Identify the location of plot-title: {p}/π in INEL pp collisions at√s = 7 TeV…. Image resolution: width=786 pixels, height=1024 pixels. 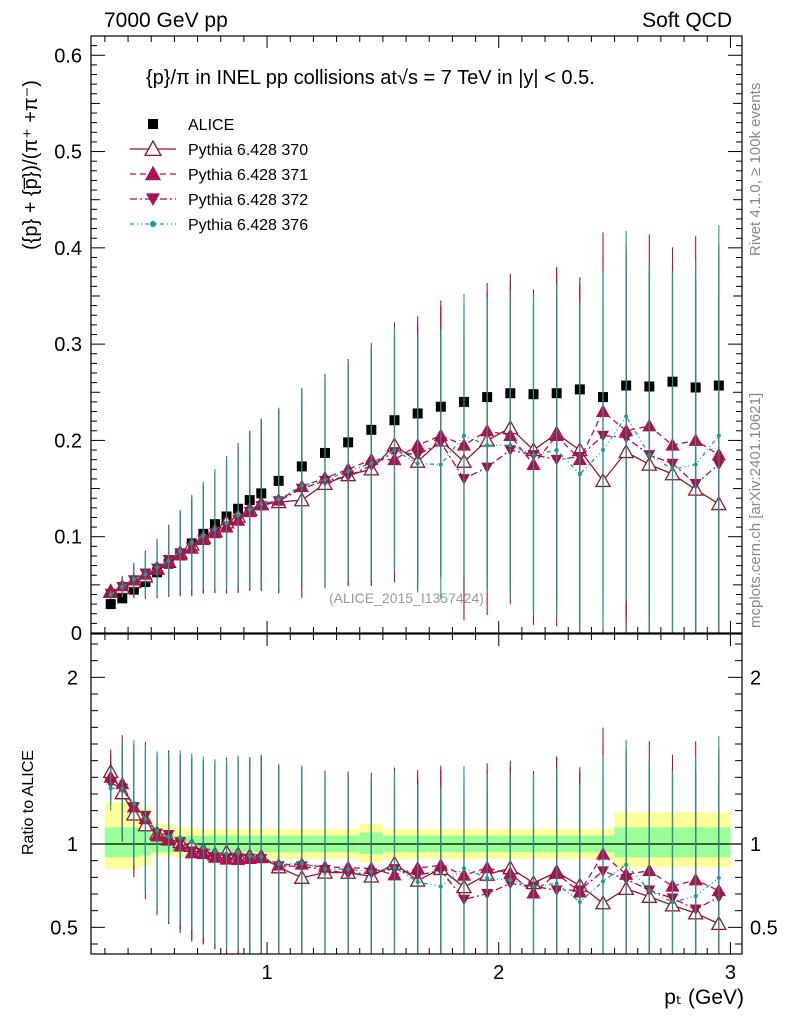
(370, 78).